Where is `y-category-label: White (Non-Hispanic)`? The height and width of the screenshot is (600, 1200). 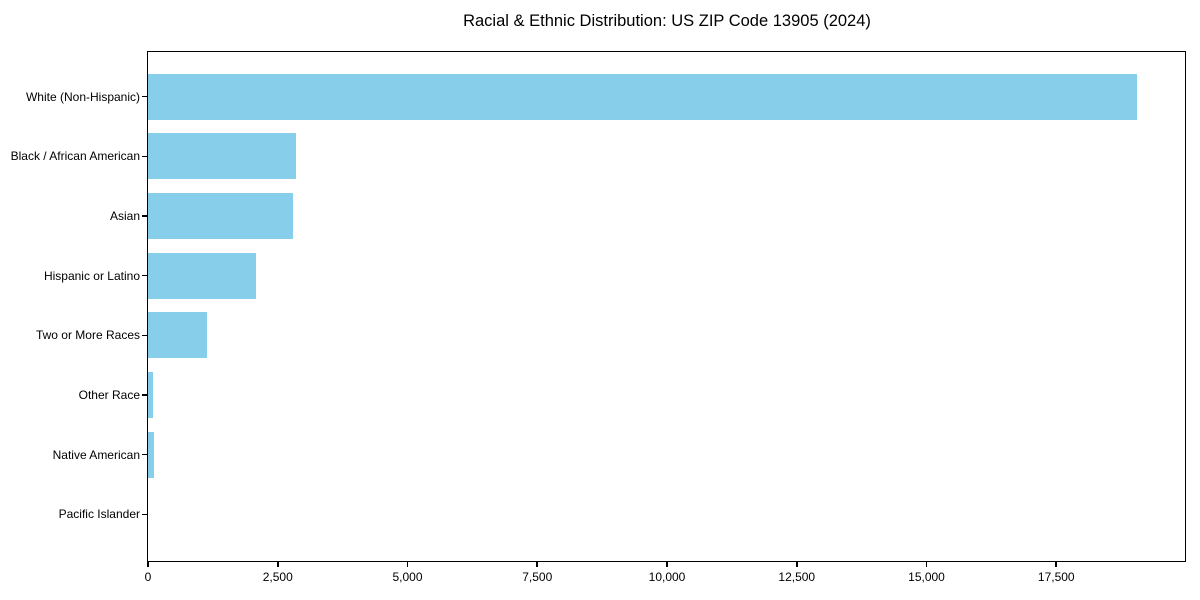 y-category-label: White (Non-Hispanic) is located at coordinates (82, 96).